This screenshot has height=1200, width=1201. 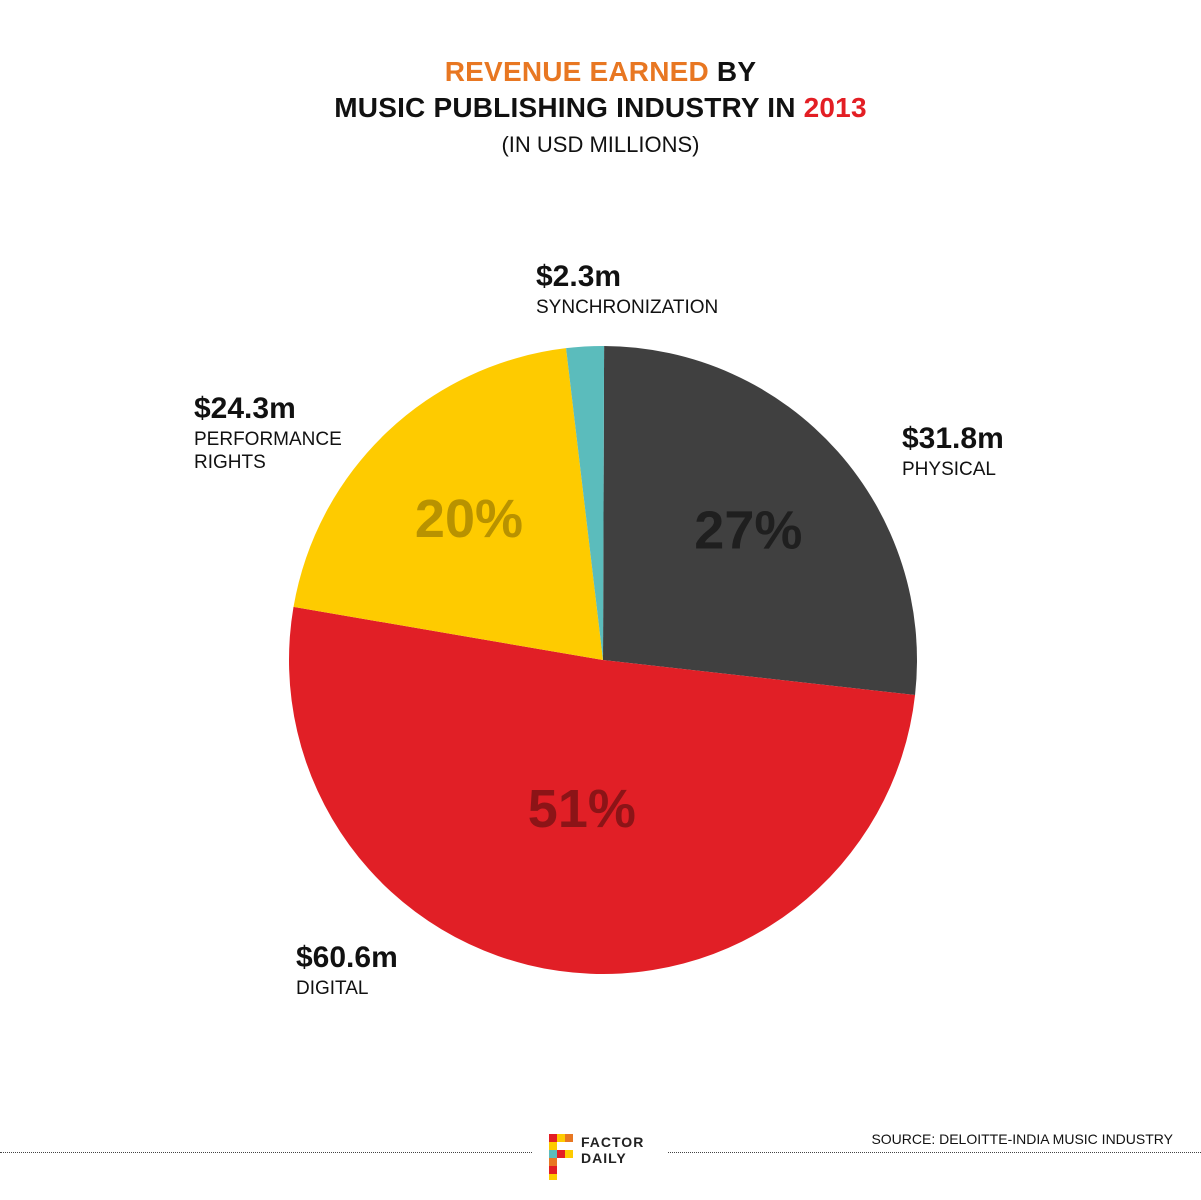 What do you see at coordinates (585, 503) in the screenshot?
I see `pie-slice-synchronization` at bounding box center [585, 503].